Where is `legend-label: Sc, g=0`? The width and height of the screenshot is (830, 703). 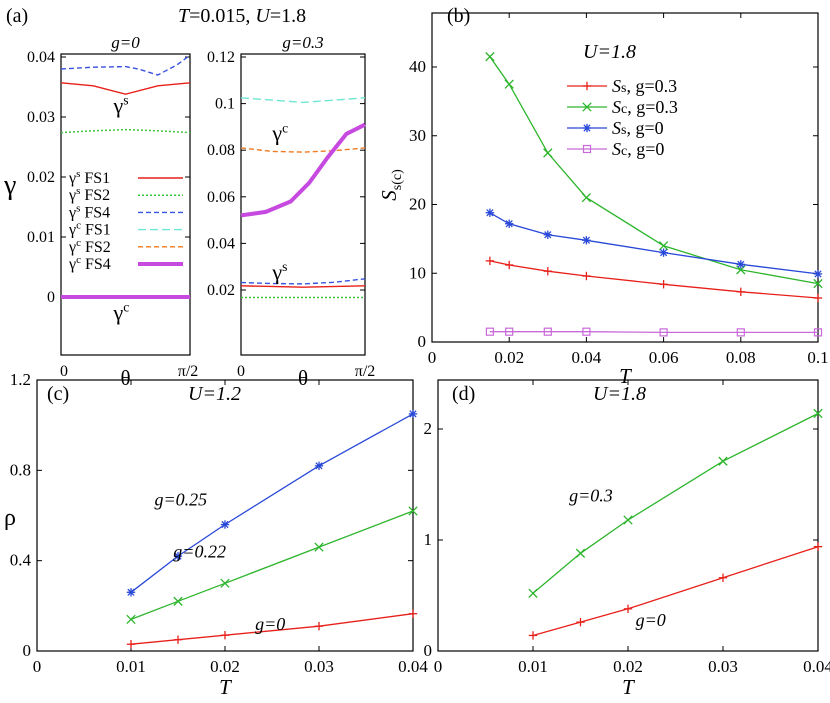 legend-label: Sc, g=0 is located at coordinates (638, 149).